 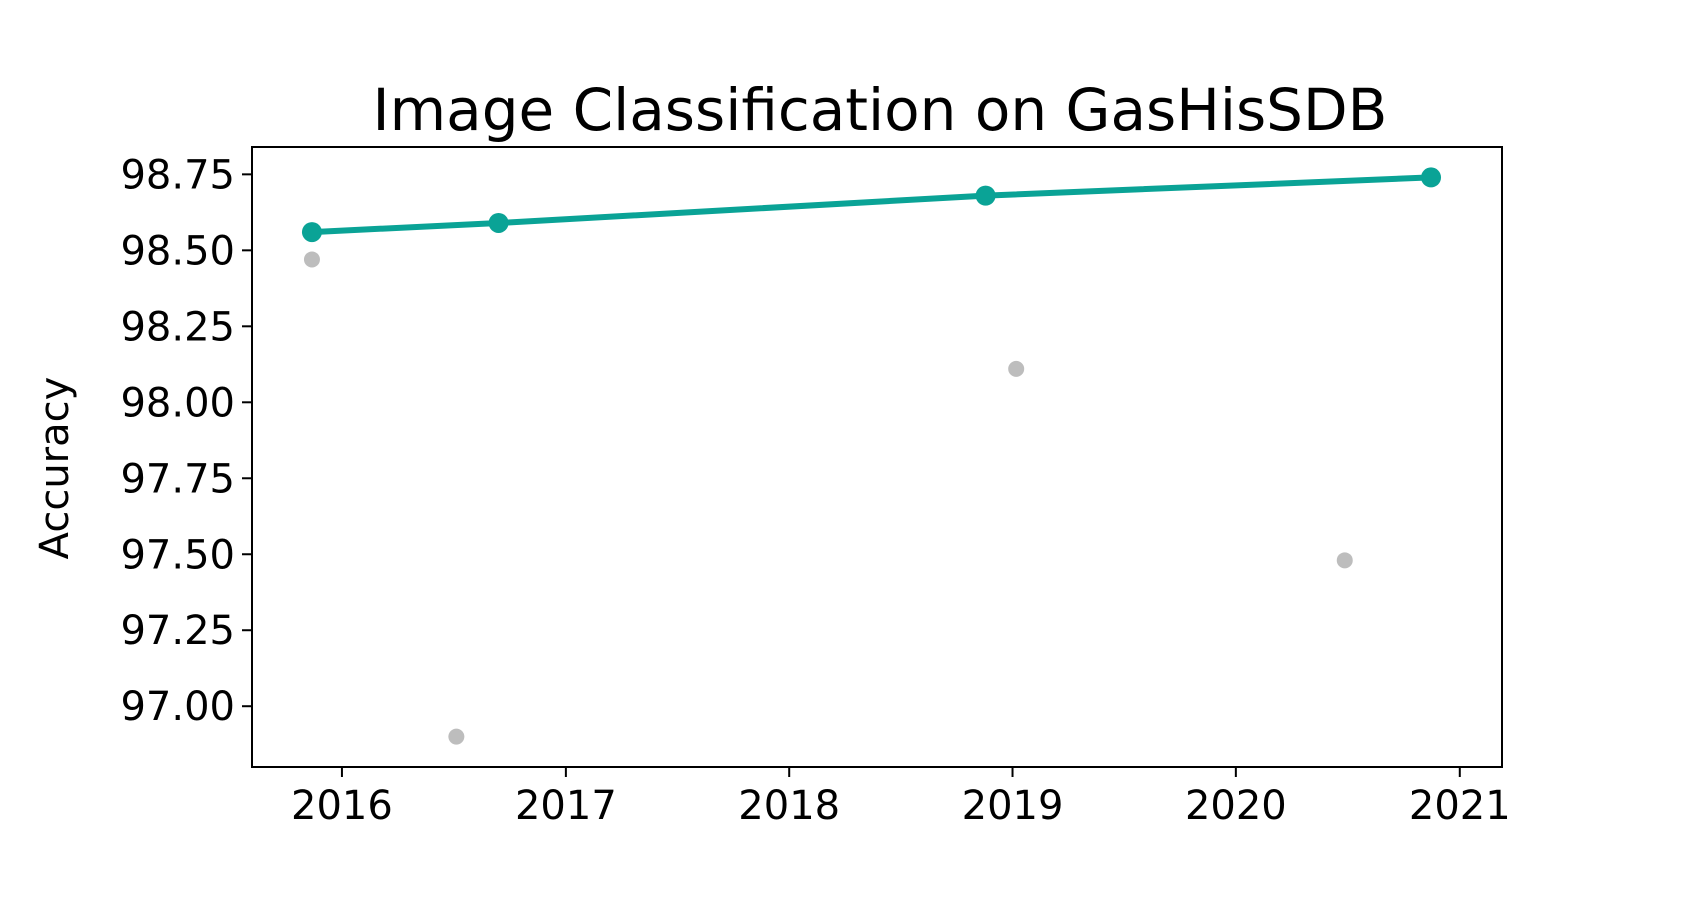 What do you see at coordinates (177, 479) in the screenshot?
I see `y-tick-label: 97.75` at bounding box center [177, 479].